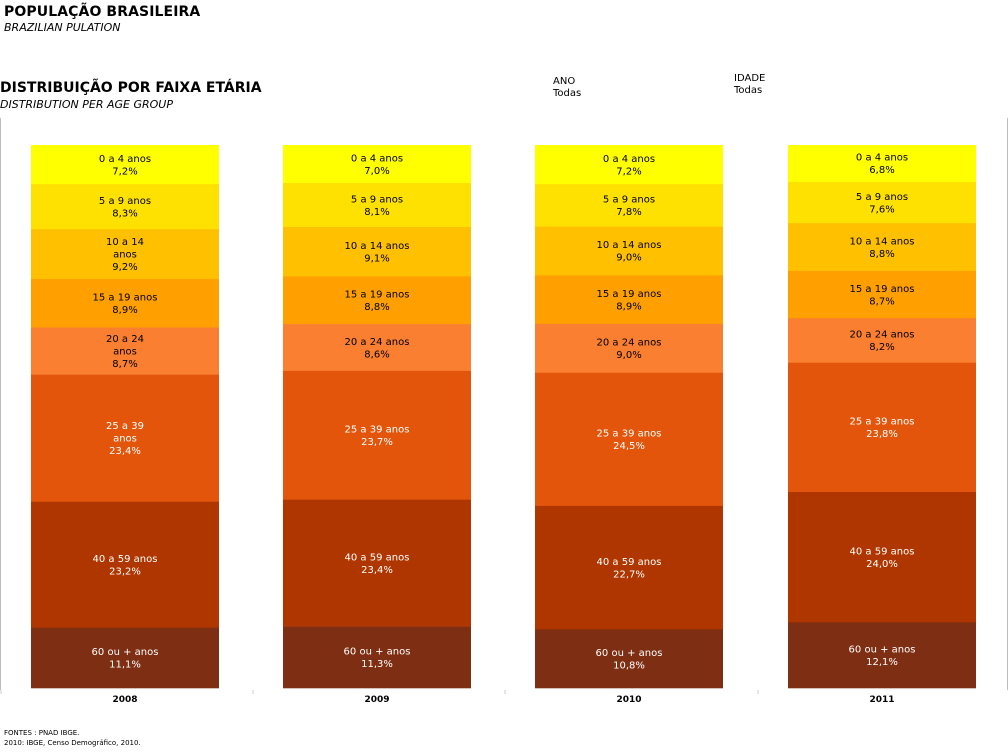  What do you see at coordinates (748, 90) in the screenshot?
I see `filter-idade-value: Todas` at bounding box center [748, 90].